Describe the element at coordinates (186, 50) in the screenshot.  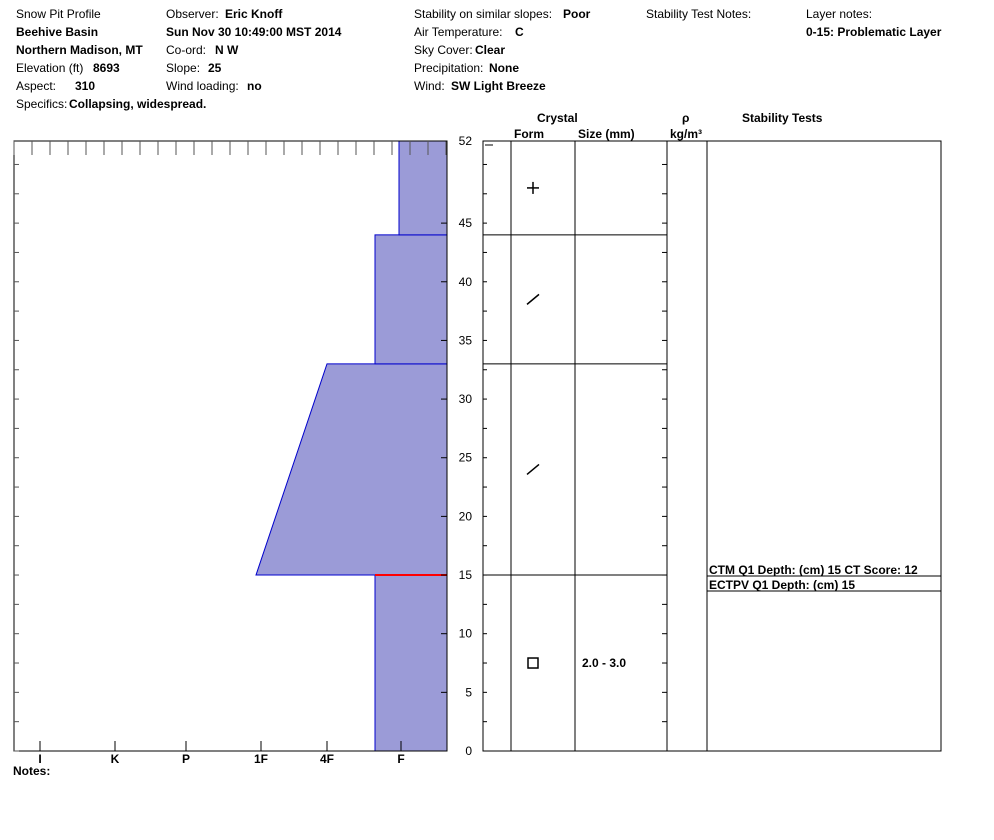
I see `coord-label: Co-ord:` at that location.